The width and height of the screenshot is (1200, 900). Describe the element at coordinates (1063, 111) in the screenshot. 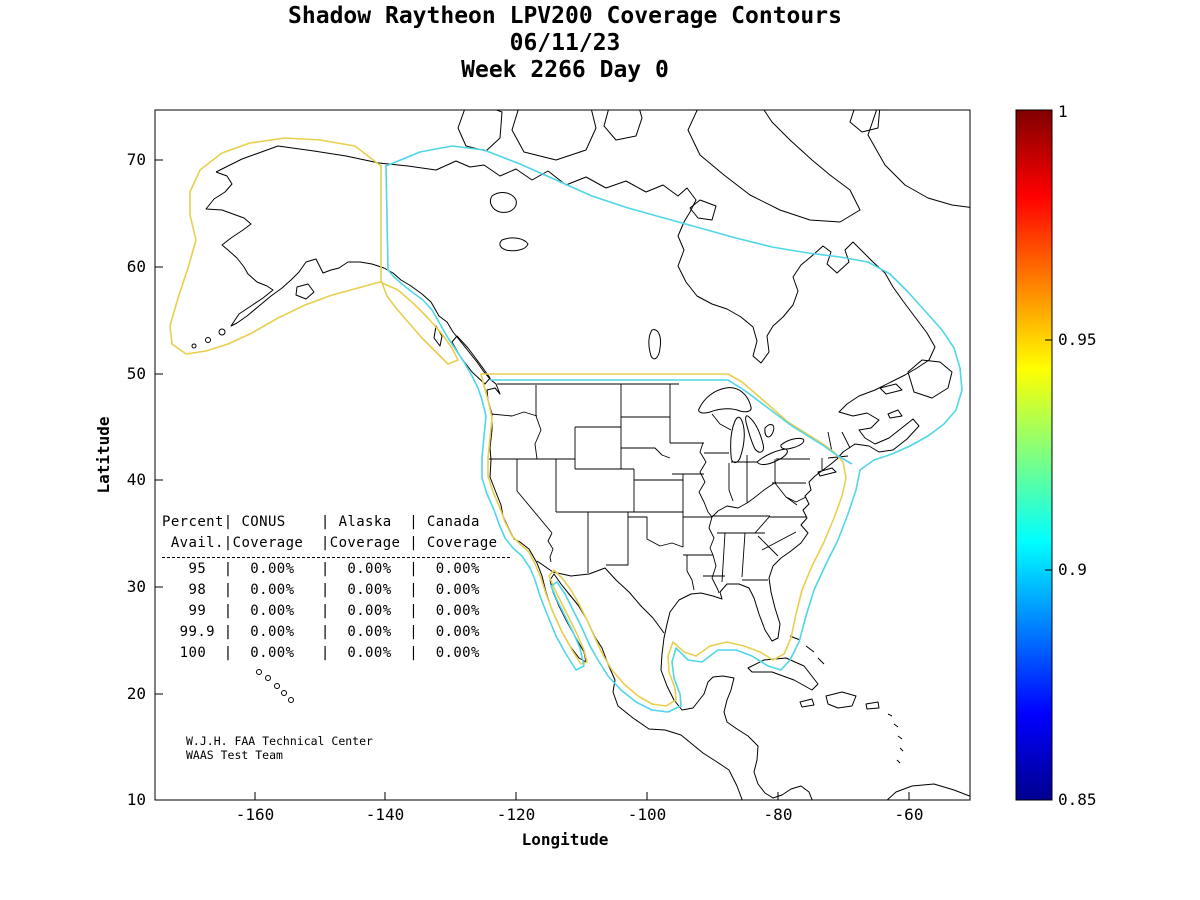

I see `colorbar-label-1: 1` at that location.